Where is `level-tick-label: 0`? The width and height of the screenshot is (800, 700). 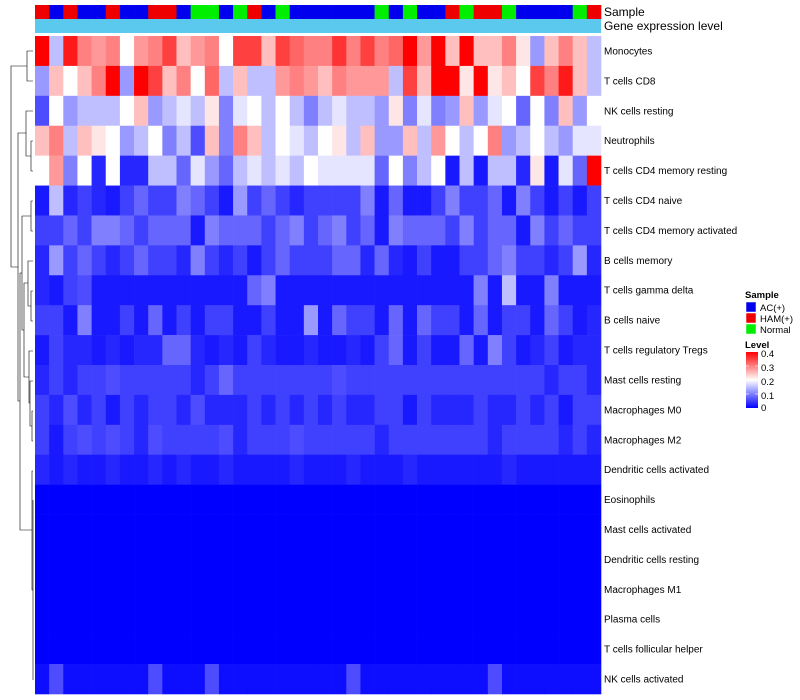 level-tick-label: 0 is located at coordinates (763, 408).